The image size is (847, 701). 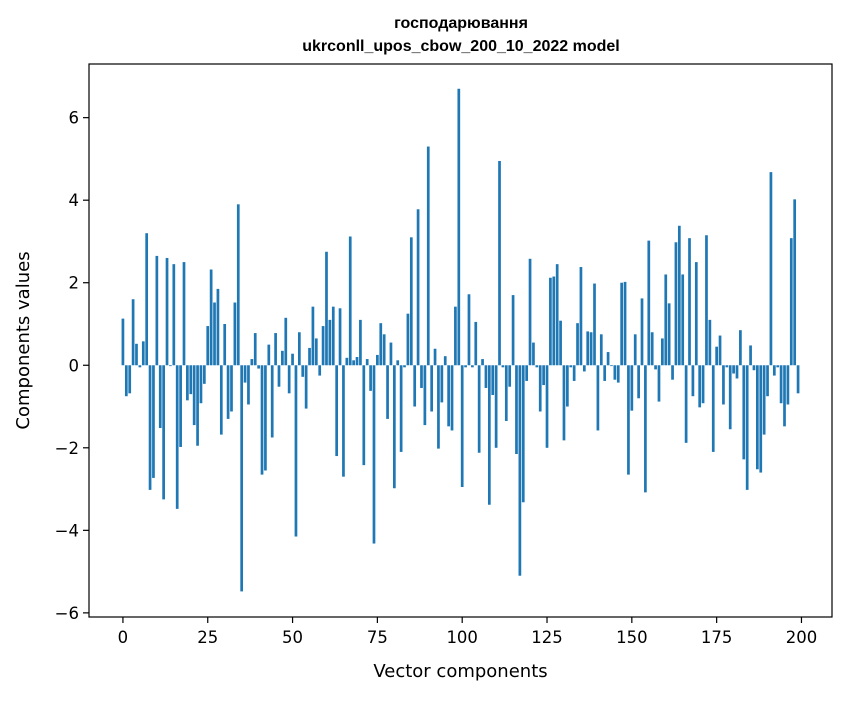 What do you see at coordinates (74, 200) in the screenshot?
I see `y-tick-label: 4` at bounding box center [74, 200].